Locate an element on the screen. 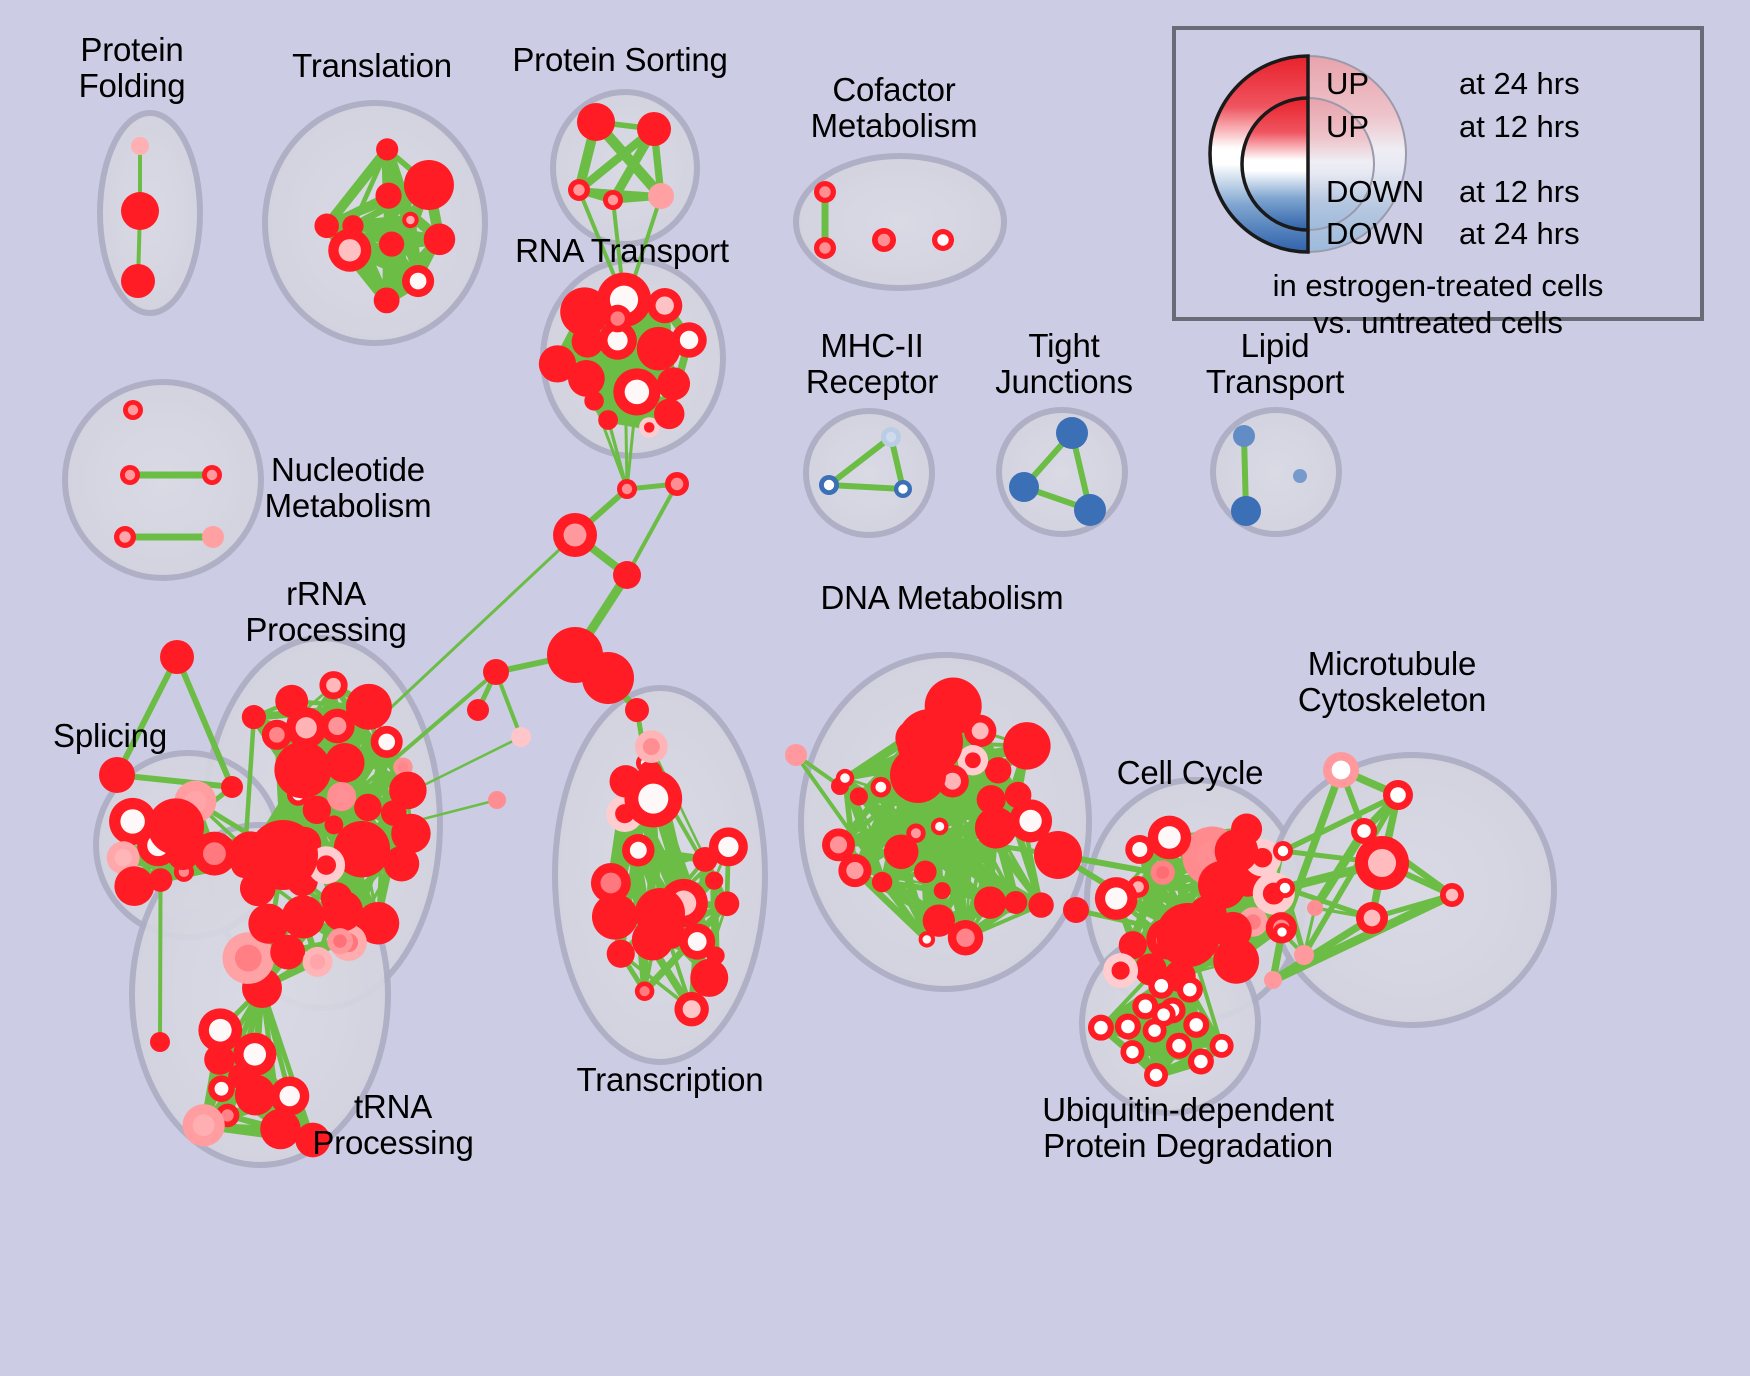 Image resolution: width=1750 pixels, height=1376 pixels. legend-caption-line1: in estrogen-treated cells is located at coordinates (1438, 285).